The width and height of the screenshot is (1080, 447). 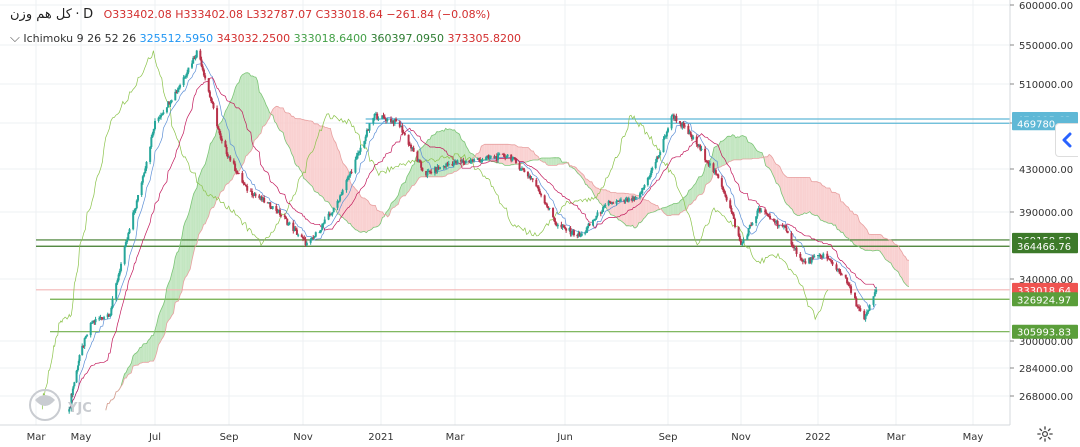 I want to click on scroll-to-realtime-button, so click(x=1066, y=140).